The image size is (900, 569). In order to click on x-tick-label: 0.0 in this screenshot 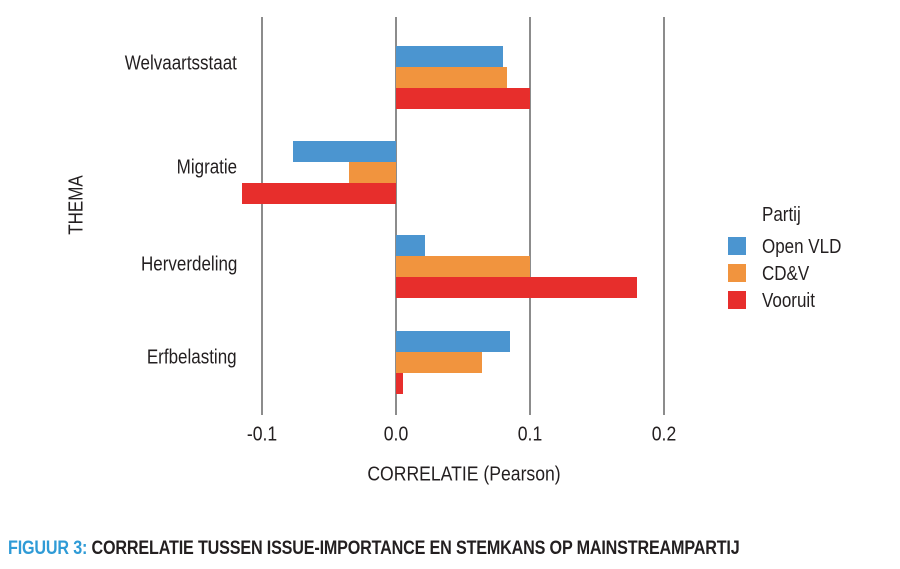, I will do `click(396, 434)`.